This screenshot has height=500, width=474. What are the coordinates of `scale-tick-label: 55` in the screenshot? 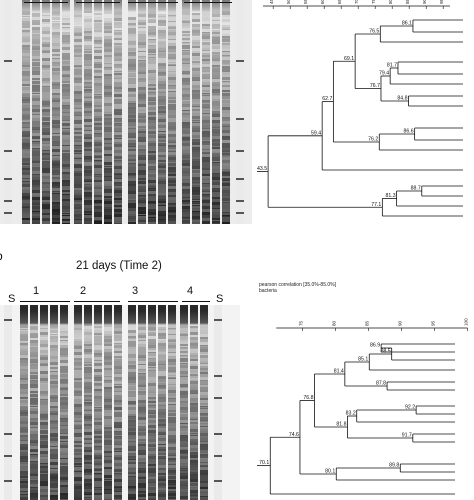 It's located at (305, 2).